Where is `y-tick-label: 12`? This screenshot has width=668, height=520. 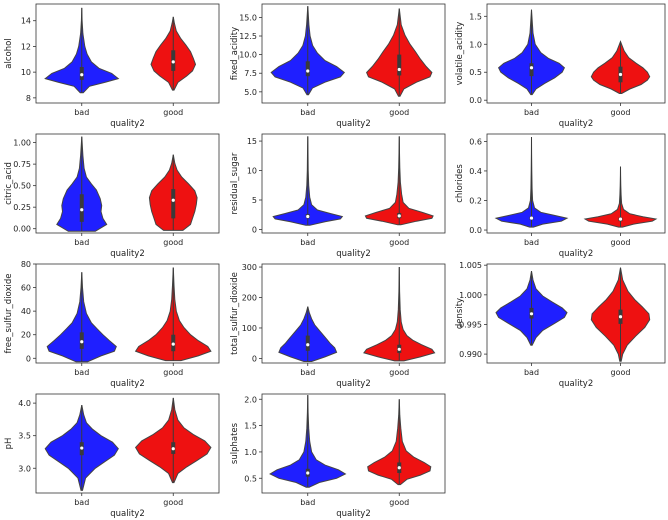 y-tick-label: 12 is located at coordinates (26, 46).